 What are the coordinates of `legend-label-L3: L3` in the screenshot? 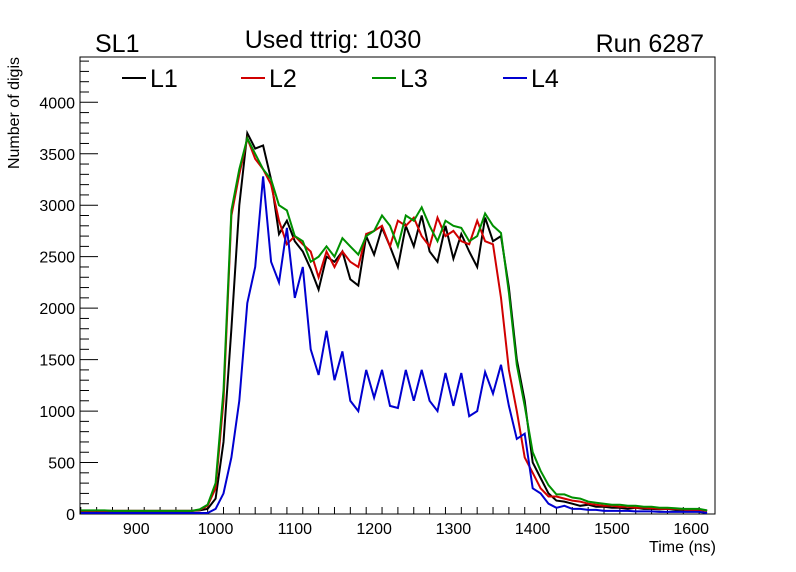 It's located at (414, 79).